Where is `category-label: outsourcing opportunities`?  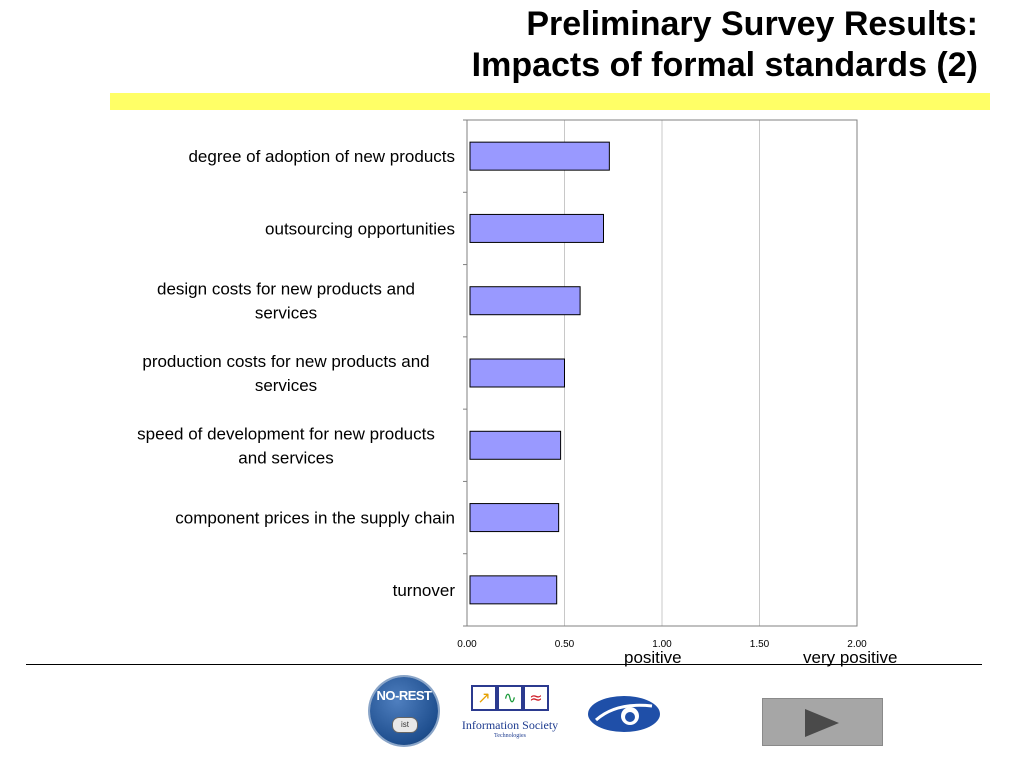 category-label: outsourcing opportunities is located at coordinates (360, 228).